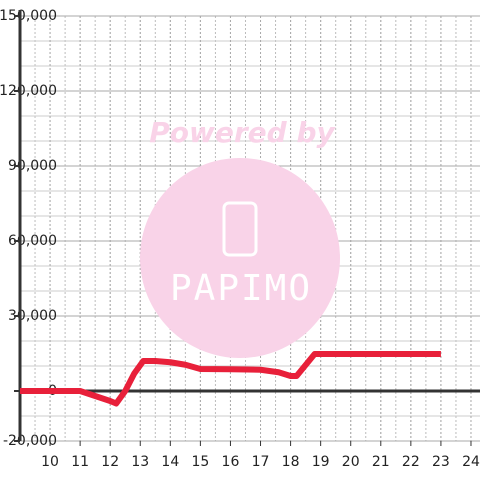  I want to click on y-tick-label: -20,000, so click(30, 441).